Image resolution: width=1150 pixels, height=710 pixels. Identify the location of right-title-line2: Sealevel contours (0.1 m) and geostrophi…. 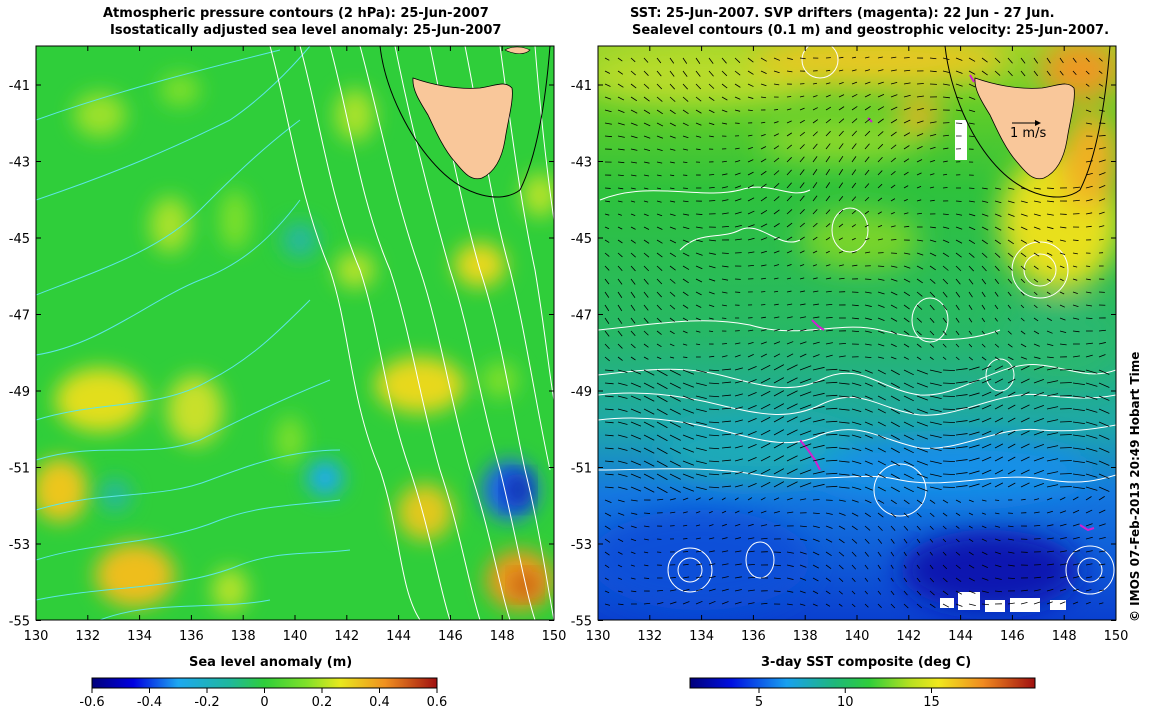
(871, 30).